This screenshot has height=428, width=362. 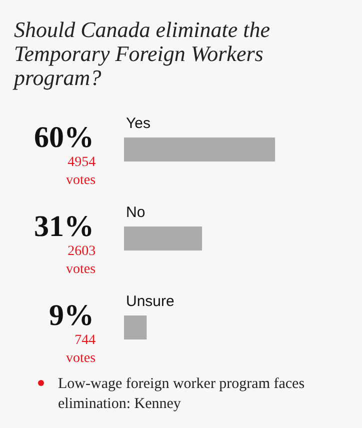 What do you see at coordinates (136, 212) in the screenshot?
I see `y-tick-label: No` at bounding box center [136, 212].